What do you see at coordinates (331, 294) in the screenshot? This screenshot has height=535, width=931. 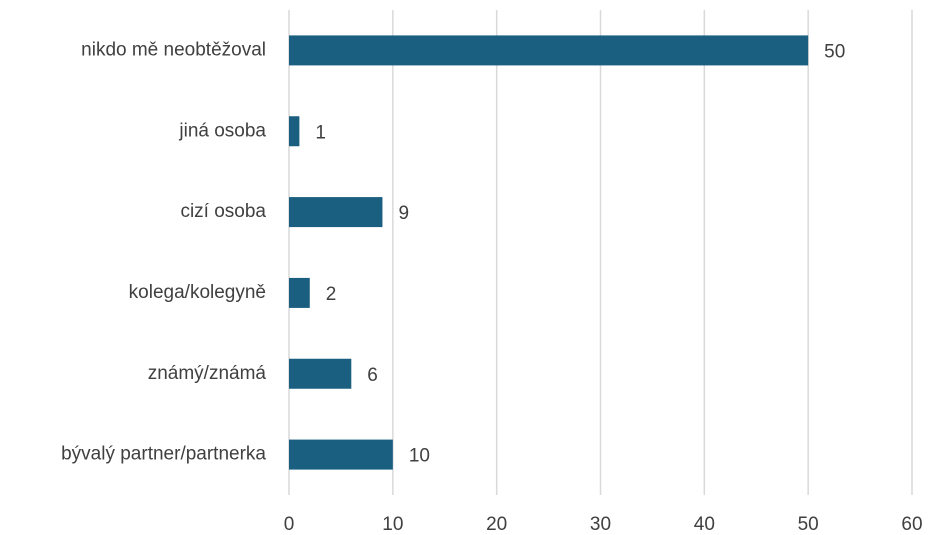 I see `data-label: 2` at bounding box center [331, 294].